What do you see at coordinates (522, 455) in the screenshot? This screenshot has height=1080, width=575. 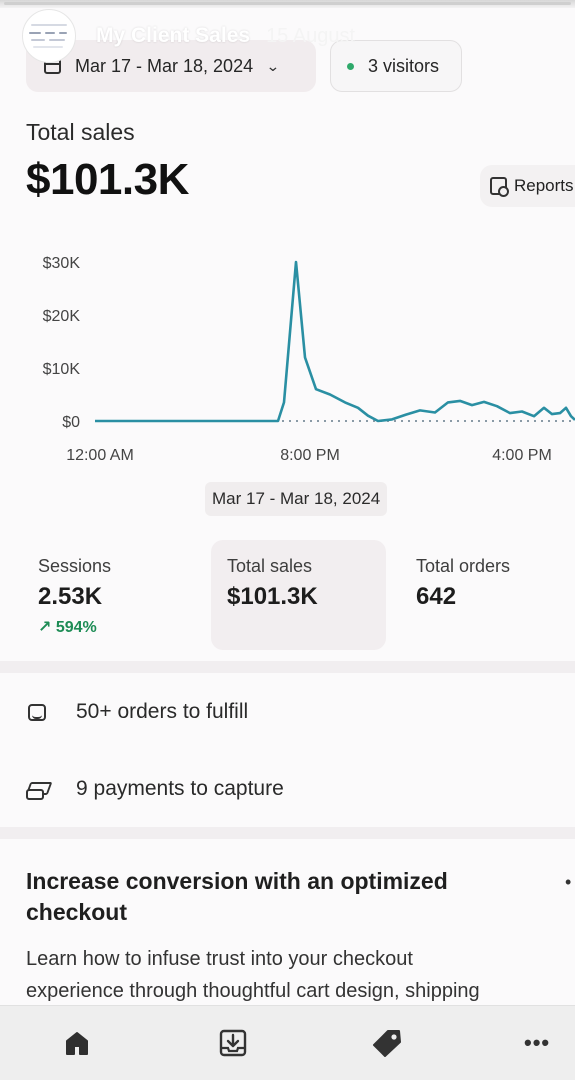 I see `x-tick-label: 4:00 PM` at bounding box center [522, 455].